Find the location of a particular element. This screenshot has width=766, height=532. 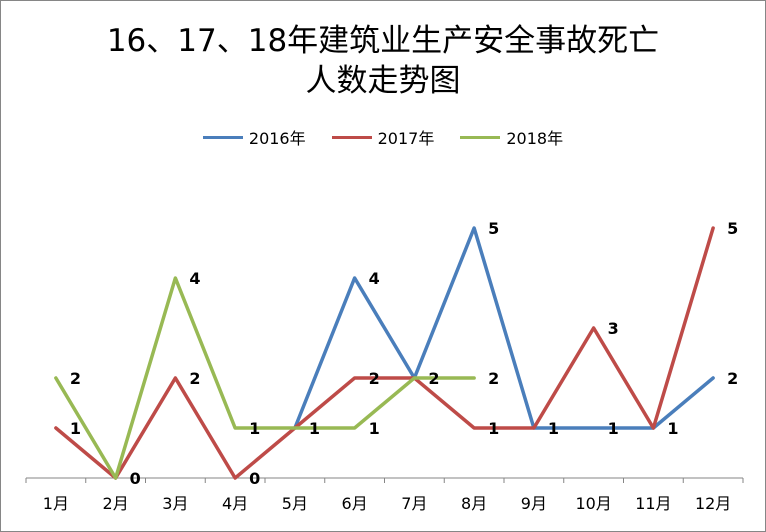

x-tick-label: 3月 is located at coordinates (175, 503).